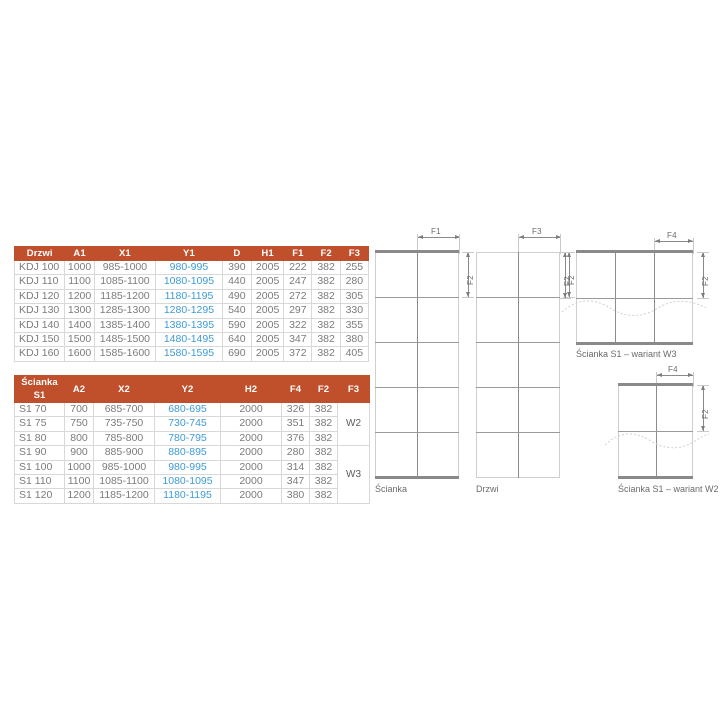  What do you see at coordinates (189, 311) in the screenshot?
I see `cell-y1: 1280-1295` at bounding box center [189, 311].